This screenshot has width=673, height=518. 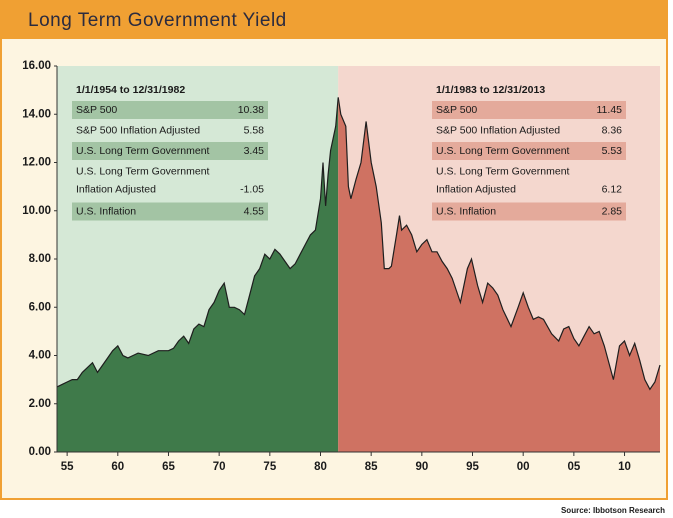 I want to click on x-tick-label: 90, so click(x=421, y=467).